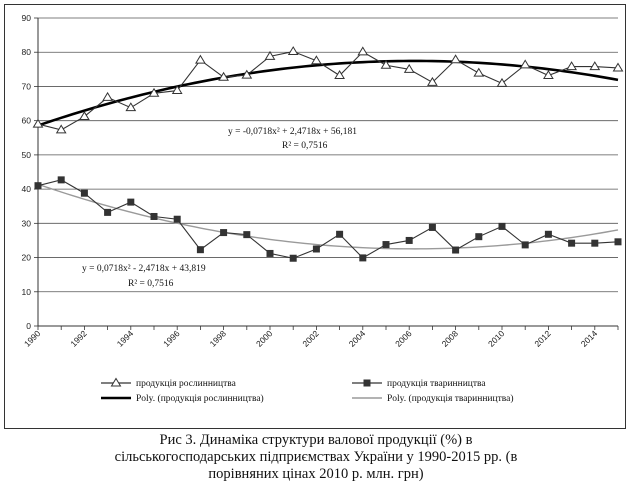 This screenshot has height=483, width=632. I want to click on legend-label-crop-trend: Poly. (продукція рослинництва), so click(200, 398).